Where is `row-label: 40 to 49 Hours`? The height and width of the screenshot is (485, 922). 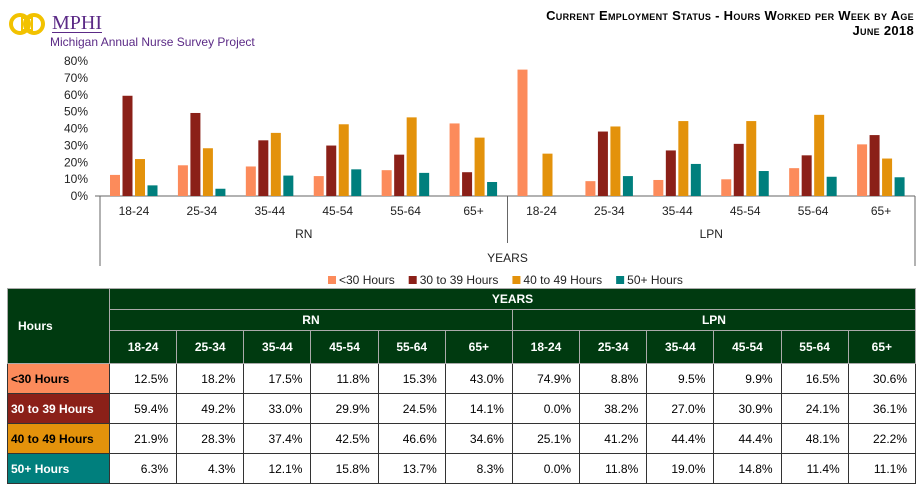 row-label: 40 to 49 Hours is located at coordinates (58, 438).